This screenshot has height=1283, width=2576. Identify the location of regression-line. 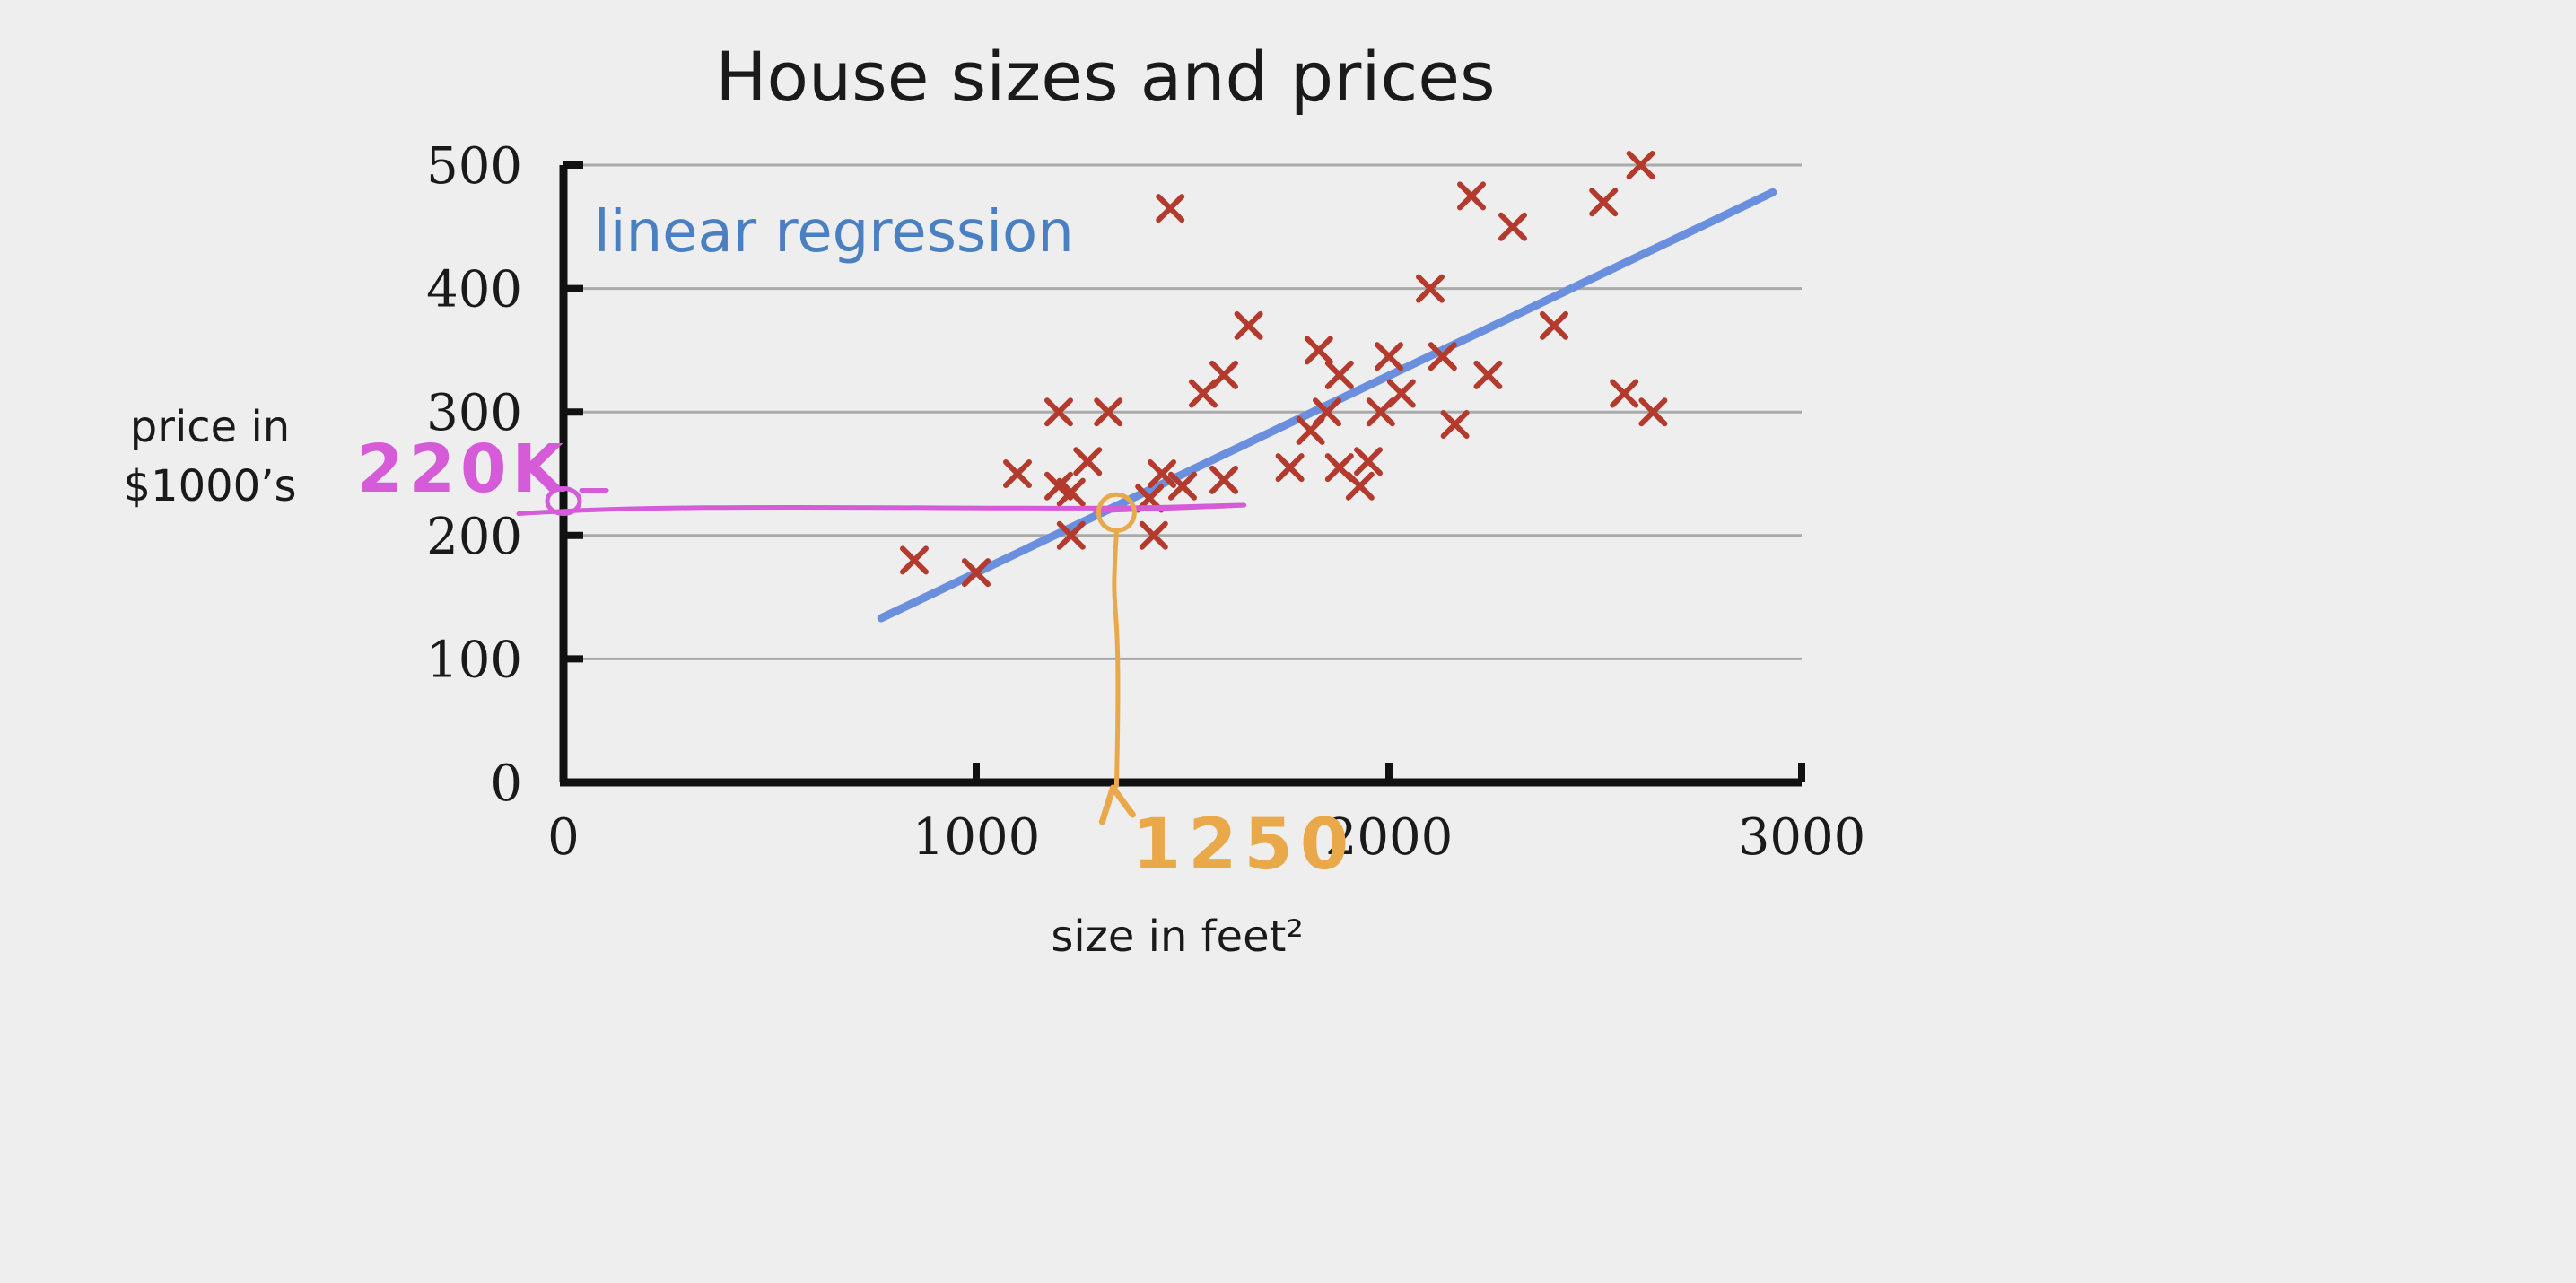
(1327, 405).